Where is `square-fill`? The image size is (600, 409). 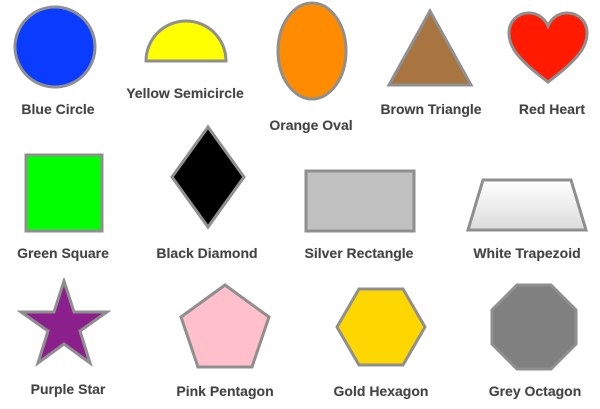 square-fill is located at coordinates (64, 193).